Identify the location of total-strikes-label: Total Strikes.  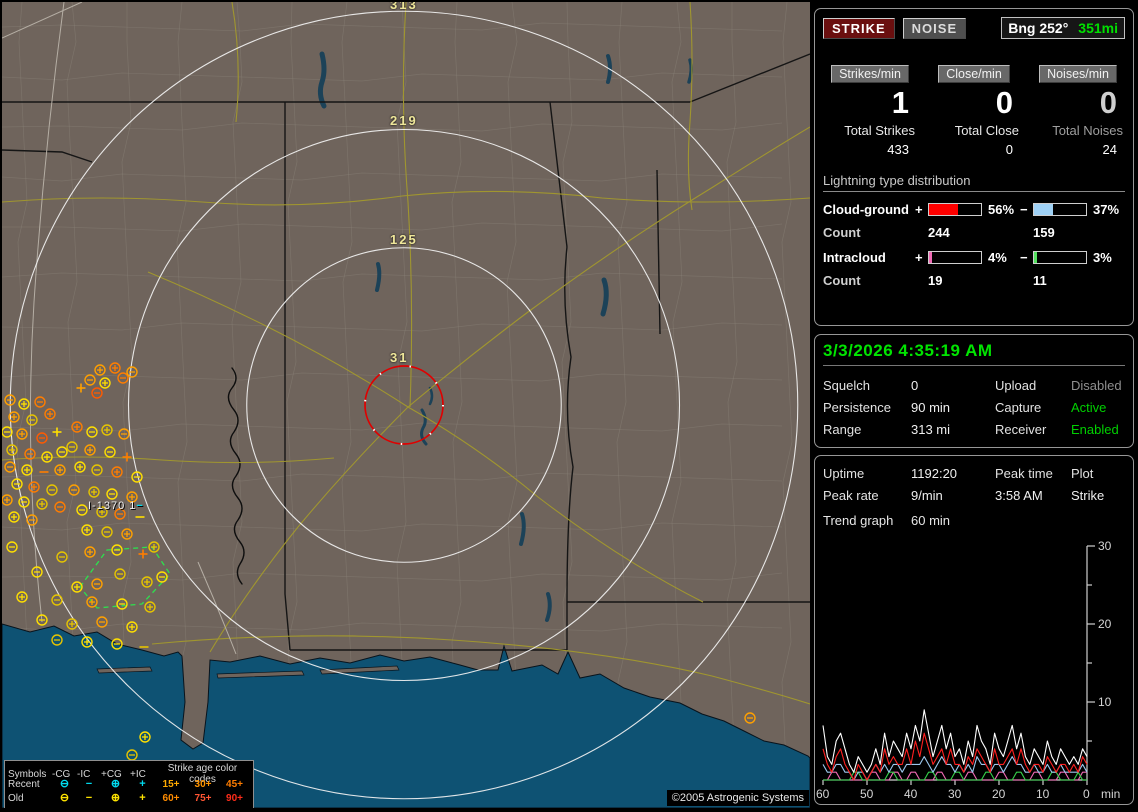
(879, 130).